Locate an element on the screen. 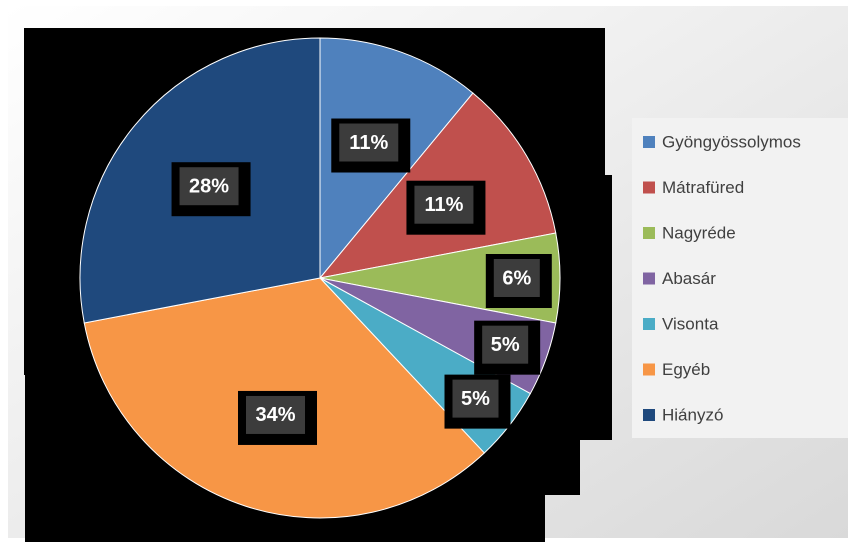 The width and height of the screenshot is (851, 542). legend-label: Gyöngyössolymos is located at coordinates (731, 141).